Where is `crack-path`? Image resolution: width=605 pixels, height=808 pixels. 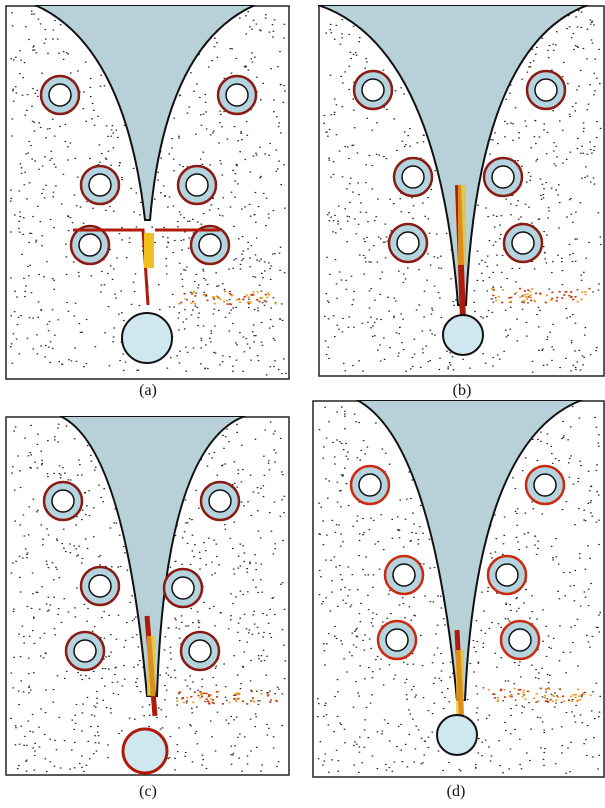 crack-path is located at coordinates (146, 267).